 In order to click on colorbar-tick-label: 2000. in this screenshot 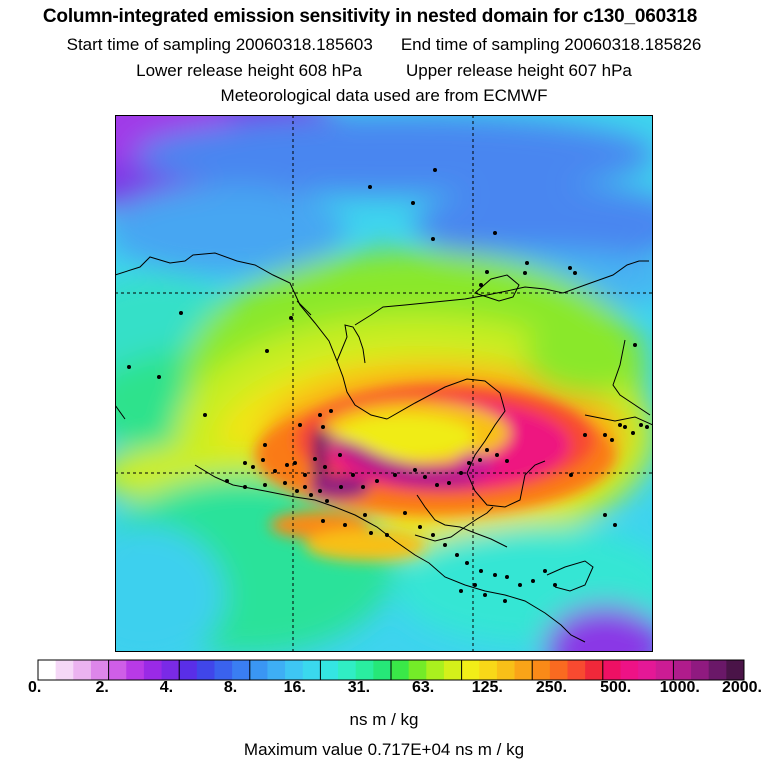, I will do `click(742, 687)`.